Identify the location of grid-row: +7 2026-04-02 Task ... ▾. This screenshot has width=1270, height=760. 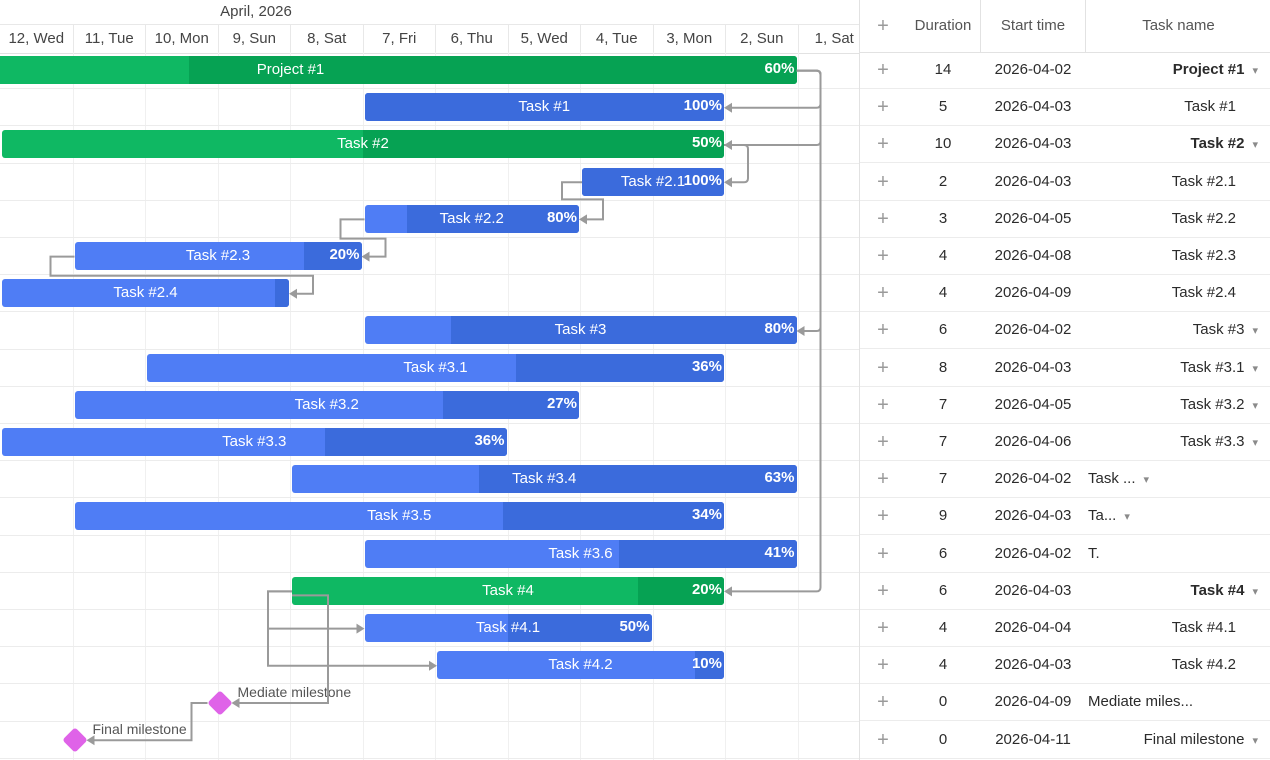
(1065, 480).